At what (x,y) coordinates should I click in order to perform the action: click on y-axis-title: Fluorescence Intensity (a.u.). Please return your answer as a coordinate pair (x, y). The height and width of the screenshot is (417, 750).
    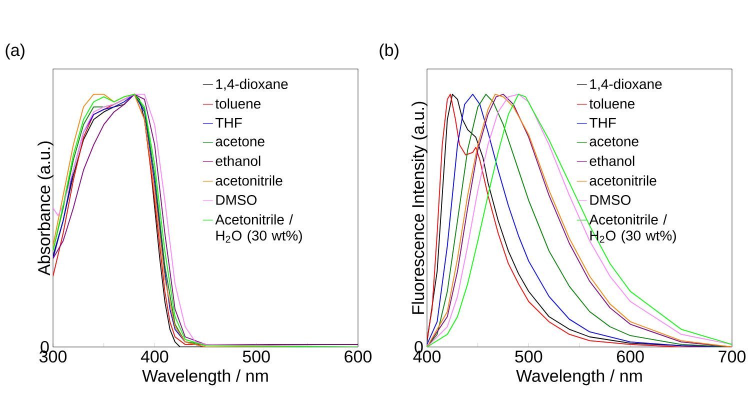
    Looking at the image, I should click on (420, 208).